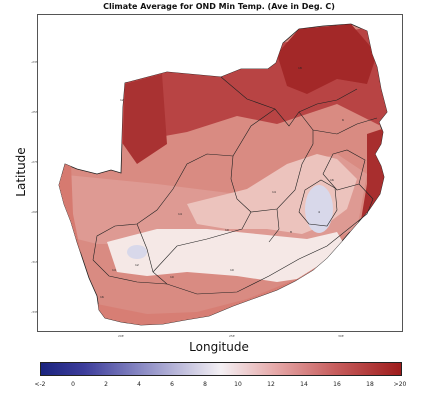 This screenshot has width=438, height=404. Describe the element at coordinates (400, 384) in the screenshot. I see `colorbar-tick: >20` at that location.